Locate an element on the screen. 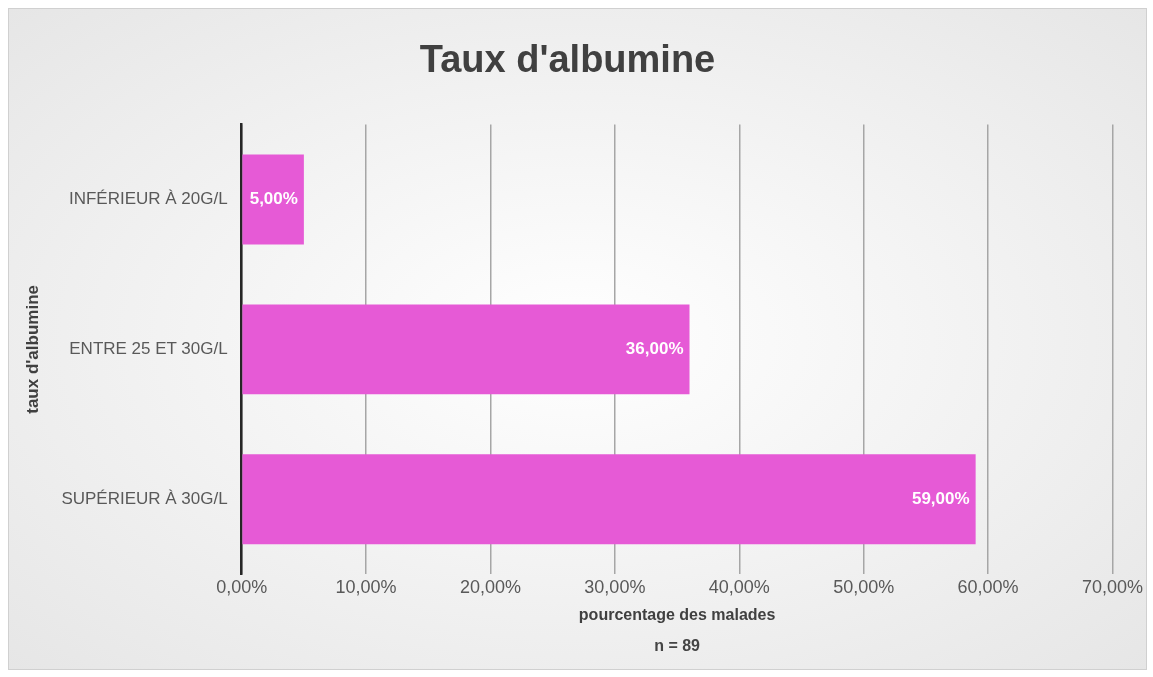  data-label: 59,00% is located at coordinates (940, 498).